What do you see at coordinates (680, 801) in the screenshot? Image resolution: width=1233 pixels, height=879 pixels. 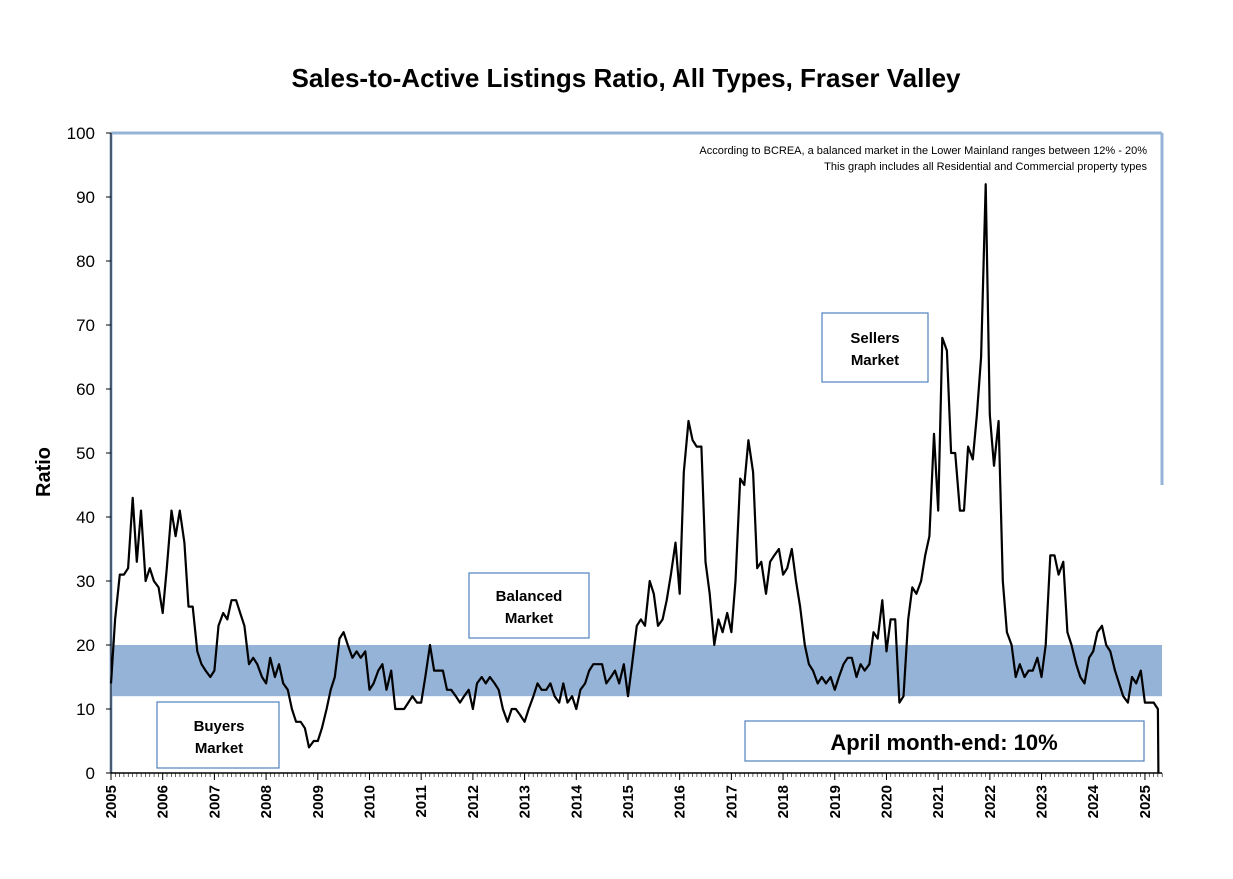 I see `x-tick-label: 2016` at bounding box center [680, 801].